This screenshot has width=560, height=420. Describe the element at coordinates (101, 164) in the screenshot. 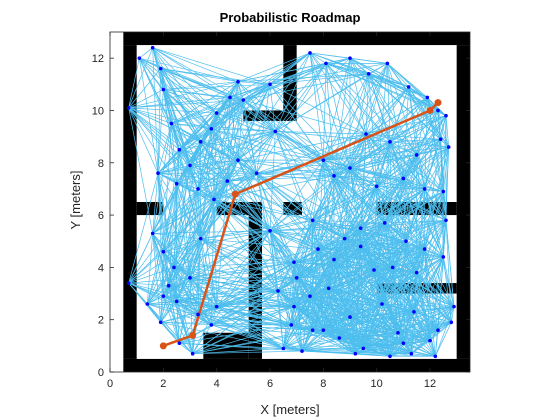

I see `y-tick-label: 8` at that location.